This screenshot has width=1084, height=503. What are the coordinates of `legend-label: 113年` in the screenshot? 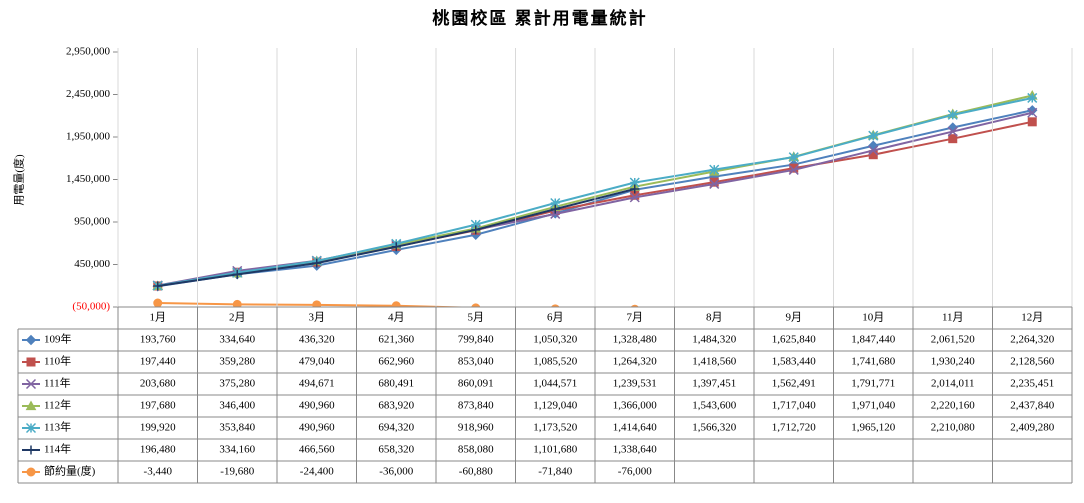 It's located at (57, 427).